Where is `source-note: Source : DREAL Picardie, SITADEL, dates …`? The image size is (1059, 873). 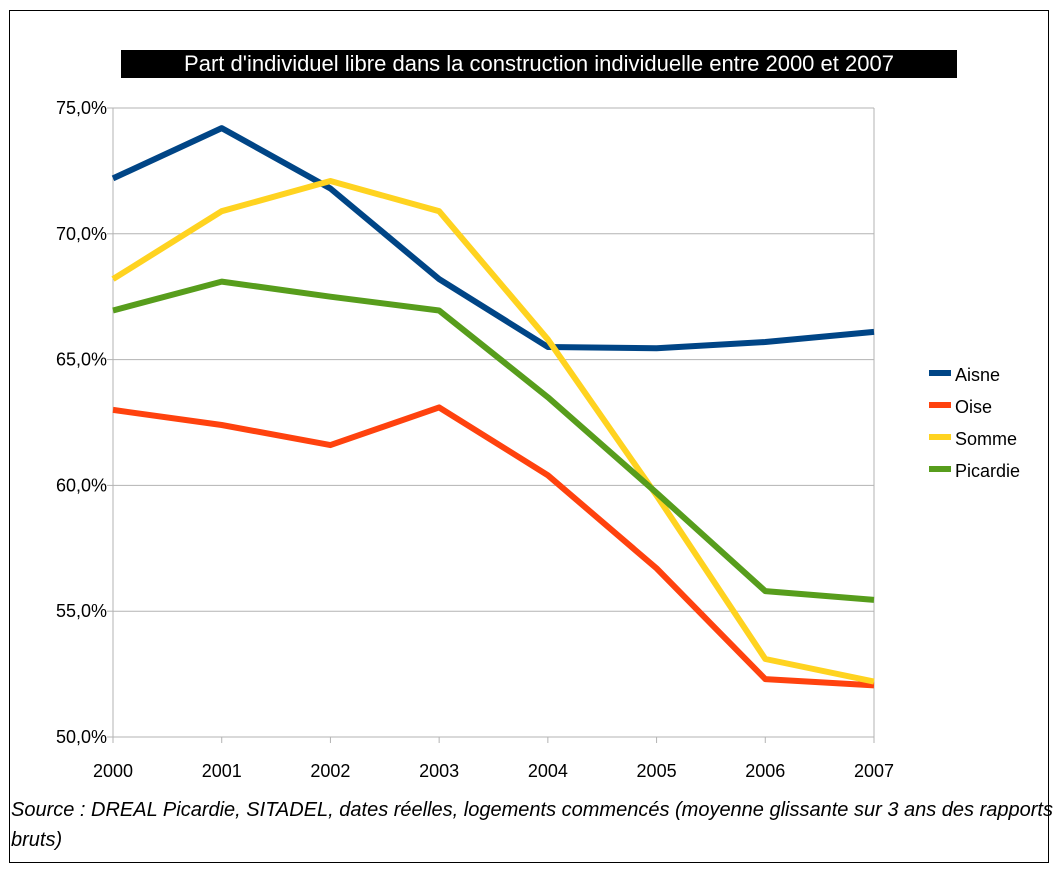 source-note: Source : DREAL Picardie, SITADEL, dates … is located at coordinates (535, 825).